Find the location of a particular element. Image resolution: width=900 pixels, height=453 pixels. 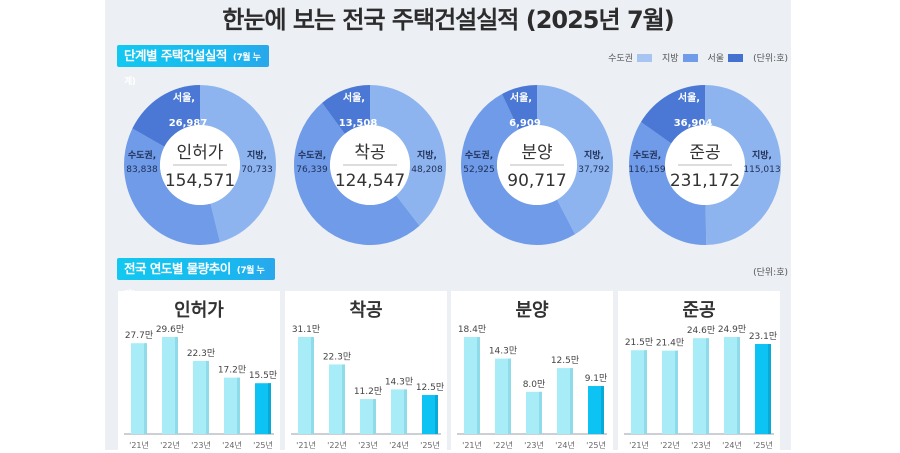

bar-value-label: 11.2만 is located at coordinates (368, 391).